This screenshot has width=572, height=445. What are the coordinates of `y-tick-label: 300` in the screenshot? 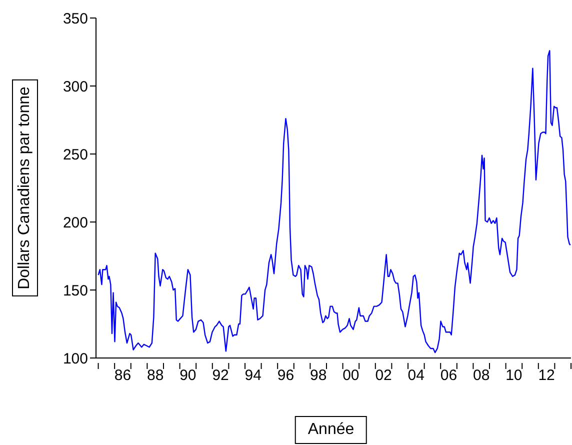 It's located at (75, 87).